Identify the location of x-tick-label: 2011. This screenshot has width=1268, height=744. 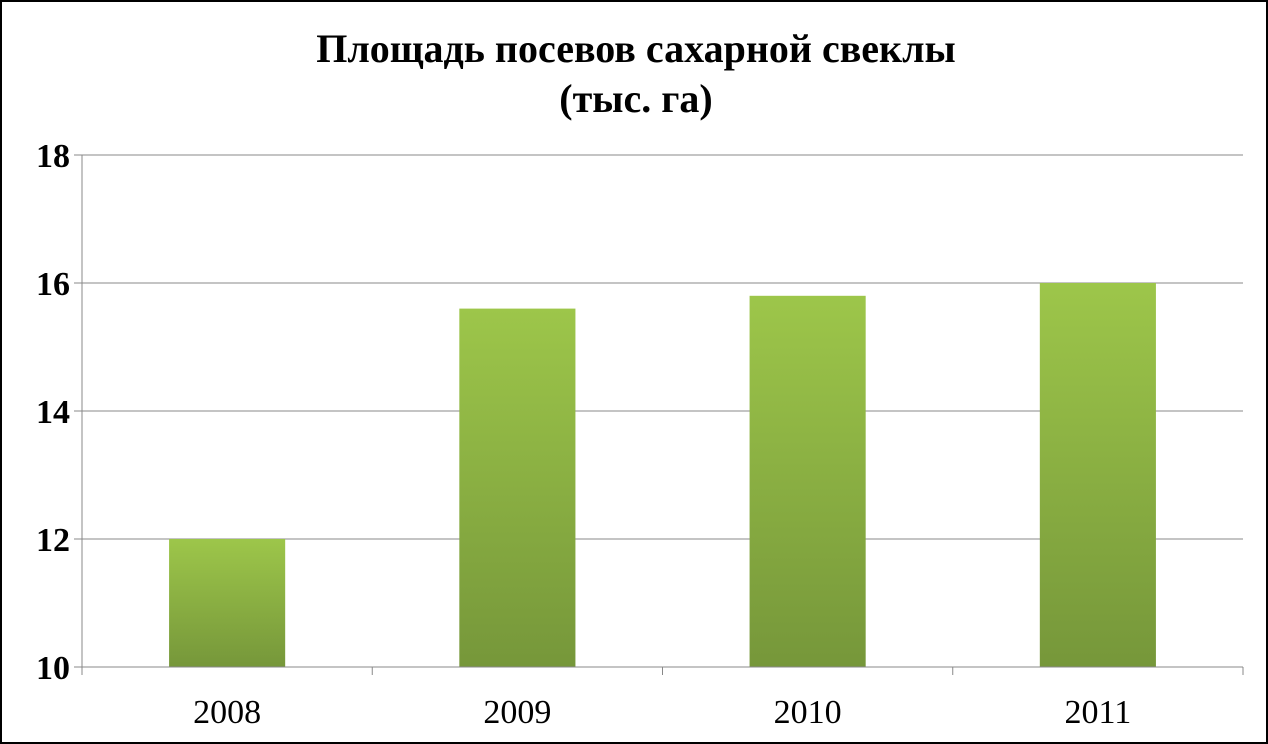
(1098, 712).